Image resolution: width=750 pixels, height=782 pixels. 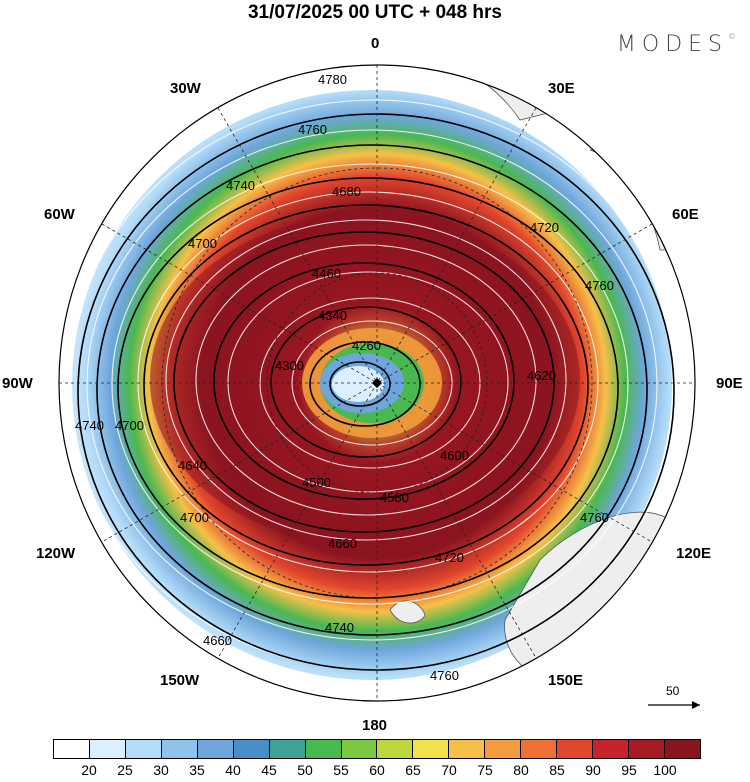 What do you see at coordinates (341, 770) in the screenshot?
I see `colorbar-tick-label: 55` at bounding box center [341, 770].